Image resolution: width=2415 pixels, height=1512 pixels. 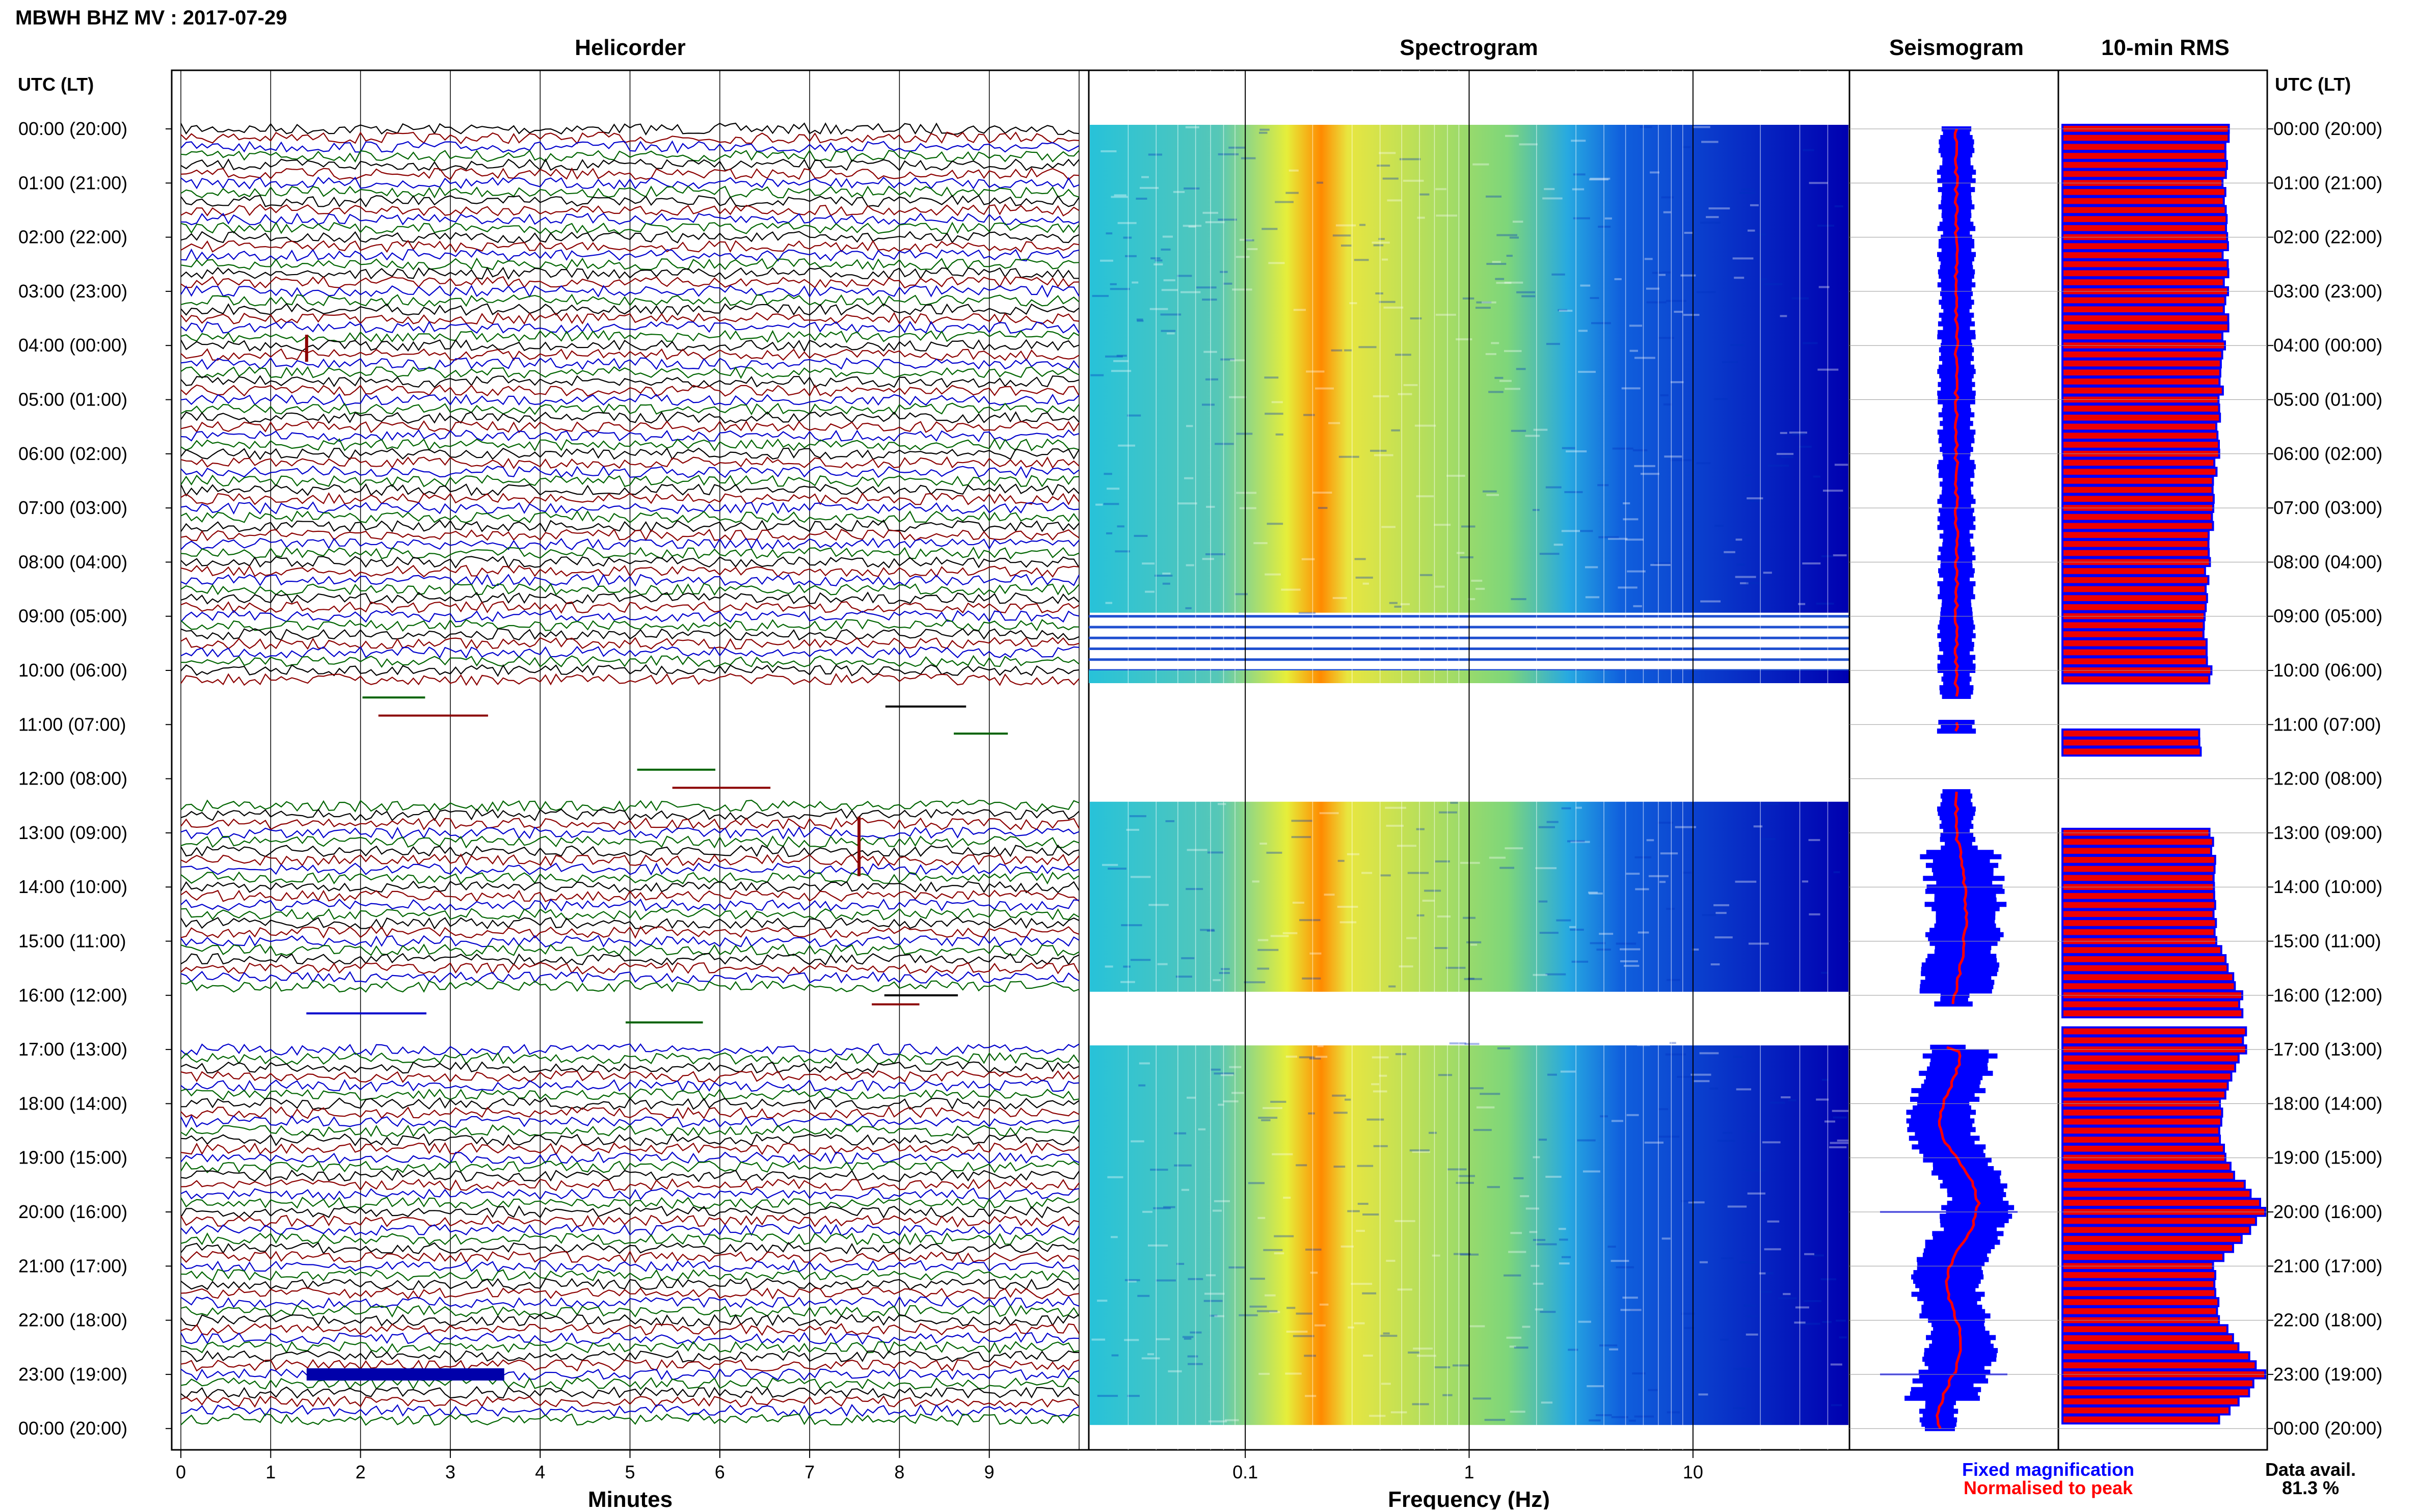 What do you see at coordinates (2327, 1265) in the screenshot?
I see `time-label-right: 21:00 (17:00)` at bounding box center [2327, 1265].